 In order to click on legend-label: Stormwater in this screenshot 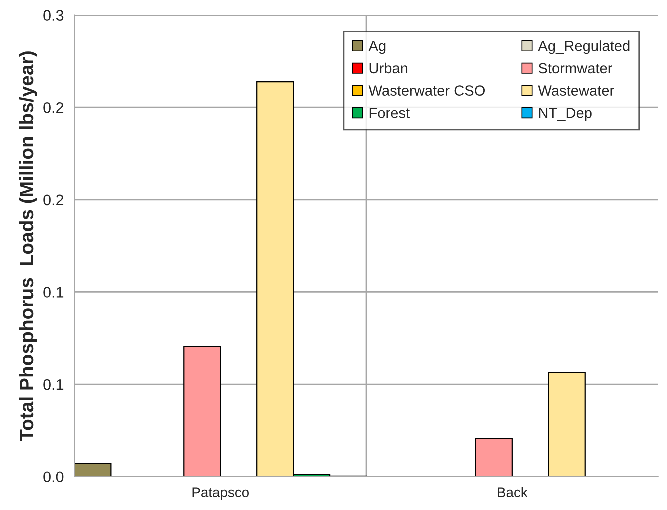, I will do `click(575, 68)`.